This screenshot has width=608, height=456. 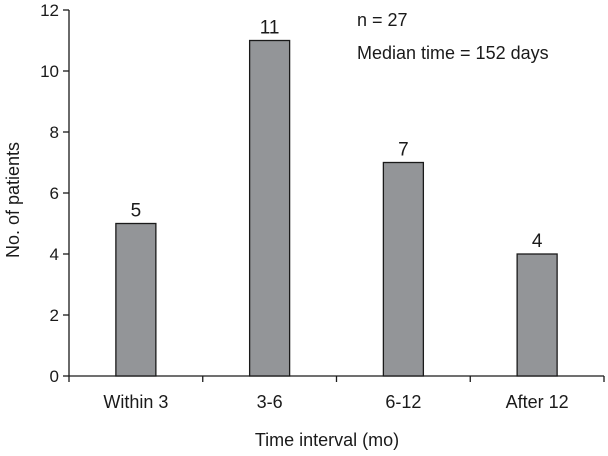 I want to click on x-axis: Within 3 3-6 6-12 After 12, so click(x=336, y=393).